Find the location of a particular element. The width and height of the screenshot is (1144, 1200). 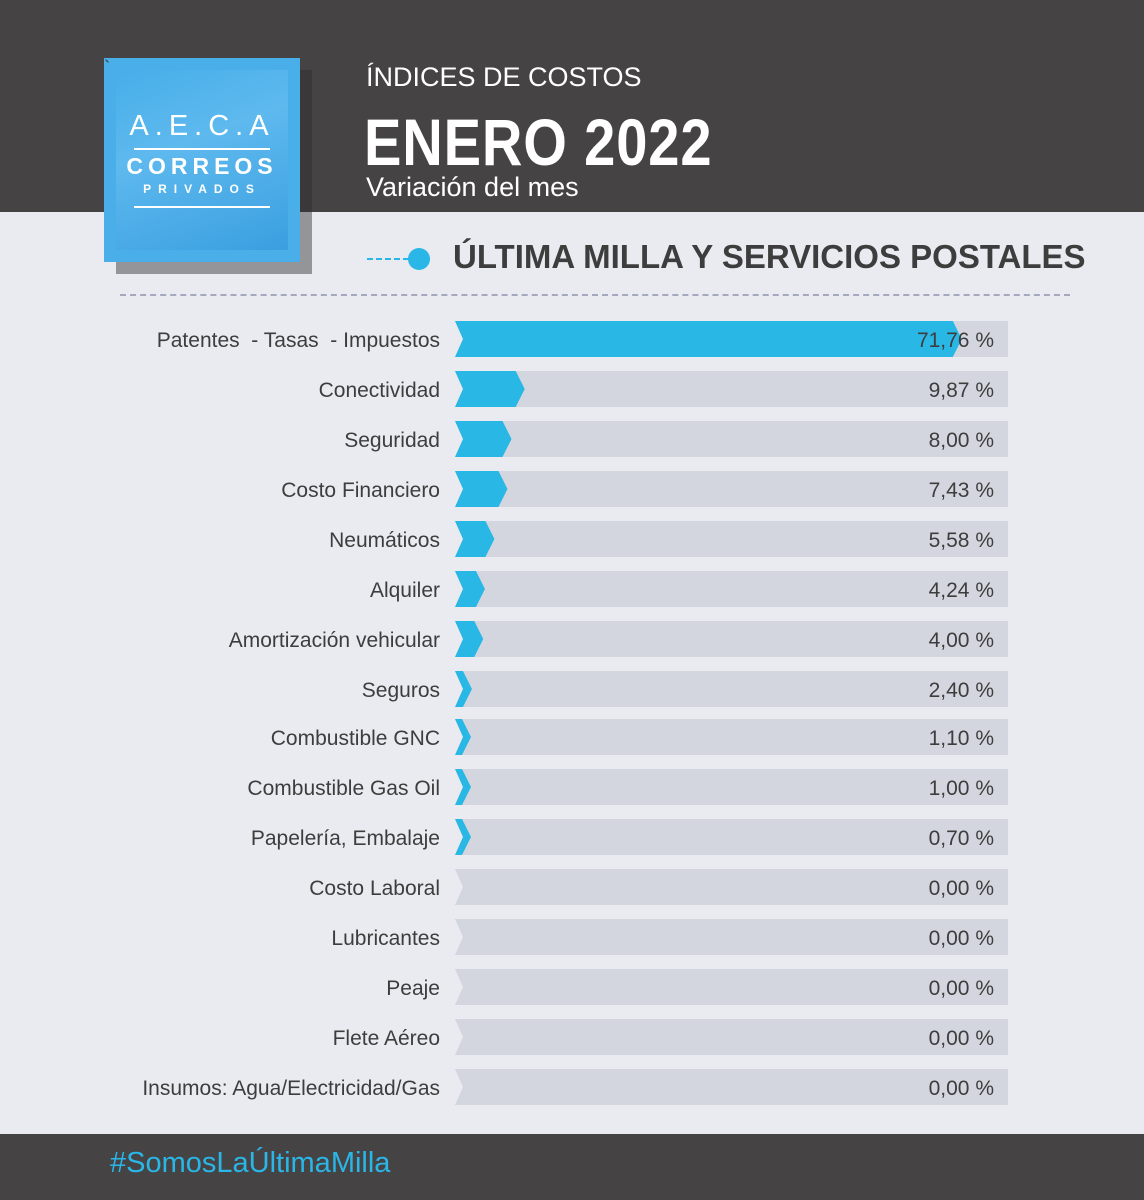

bar-row: Seguros 2,40 % is located at coordinates (685, 689).